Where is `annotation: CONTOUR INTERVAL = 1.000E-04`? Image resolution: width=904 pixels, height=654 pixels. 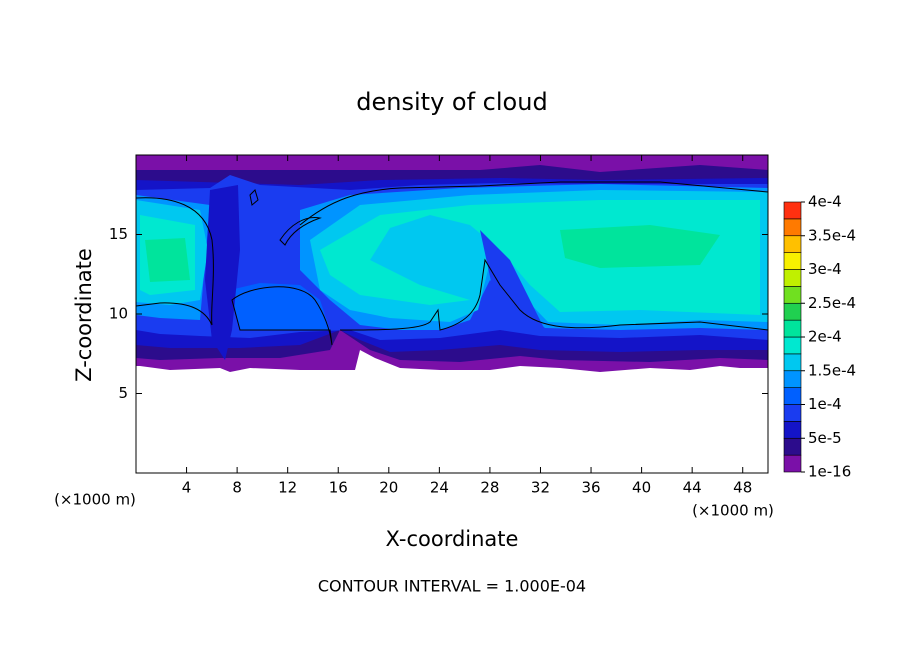 annotation: CONTOUR INTERVAL = 1.000E-04 is located at coordinates (452, 586).